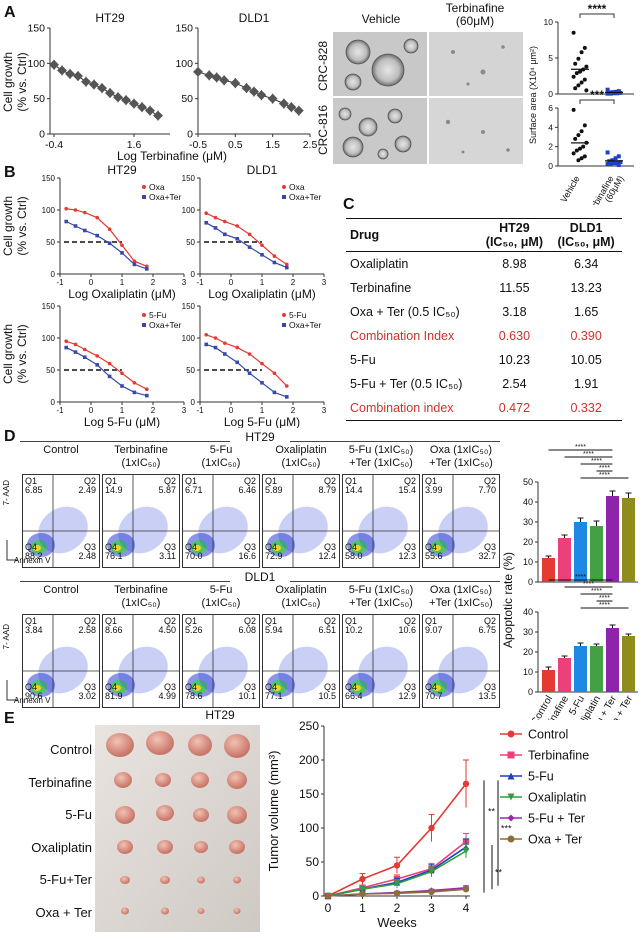 Image resolution: width=644 pixels, height=939 pixels. What do you see at coordinates (461, 456) in the screenshot?
I see `flow-header: Oxa (1xIC₅₀) +Ter (1xIC₅₀)` at bounding box center [461, 456].